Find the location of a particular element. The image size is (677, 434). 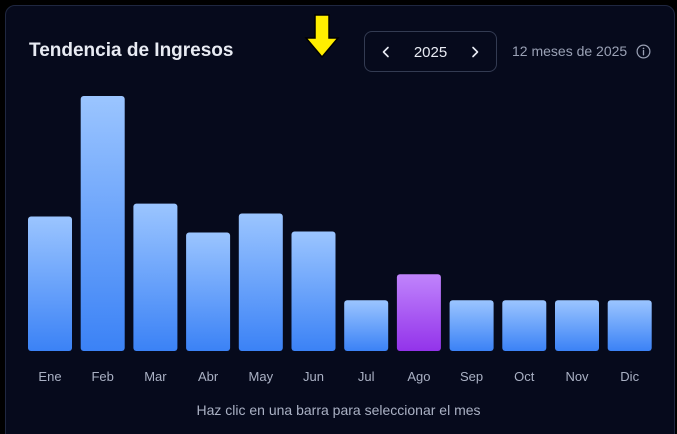

x-tick-label: Mar is located at coordinates (155, 376).